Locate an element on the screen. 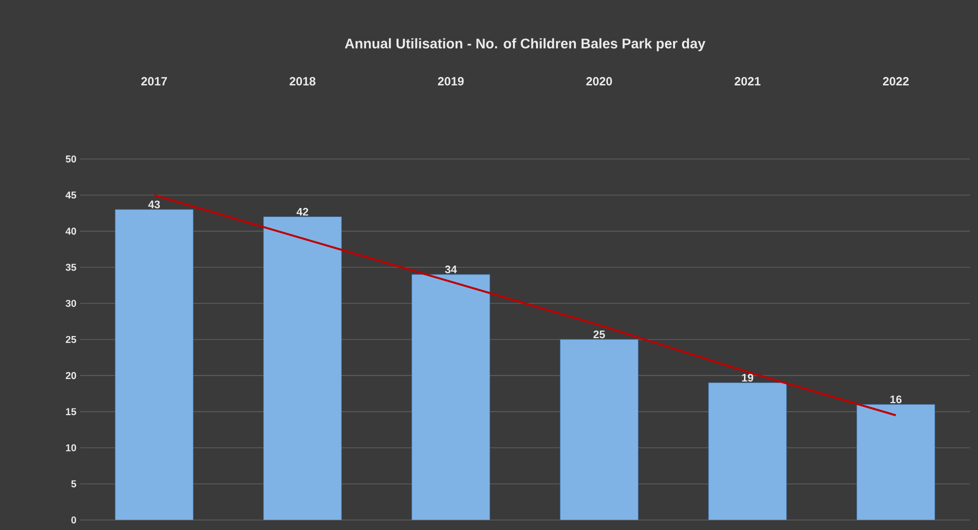  data-label: 19 is located at coordinates (748, 378).